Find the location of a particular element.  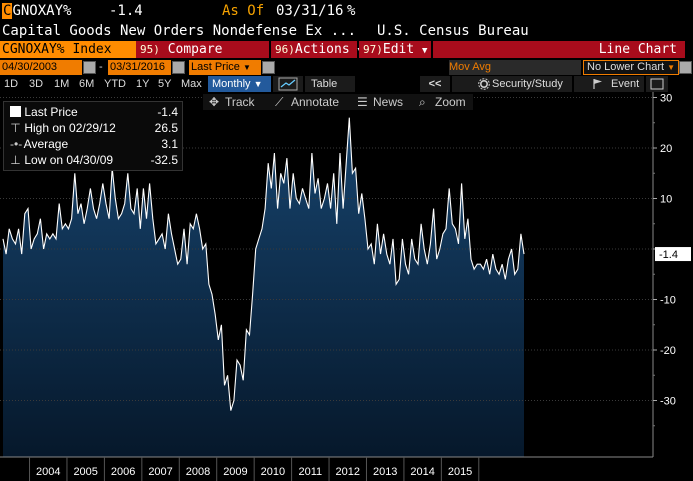

legend-low-value: -32.5 is located at coordinates (164, 160).